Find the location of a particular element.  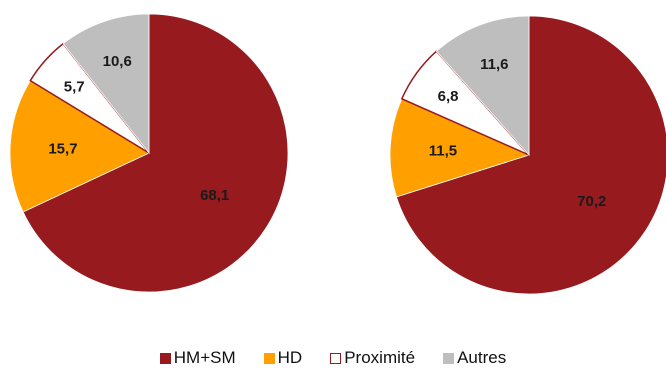

pie2-label-hd: 11,5 is located at coordinates (443, 150).